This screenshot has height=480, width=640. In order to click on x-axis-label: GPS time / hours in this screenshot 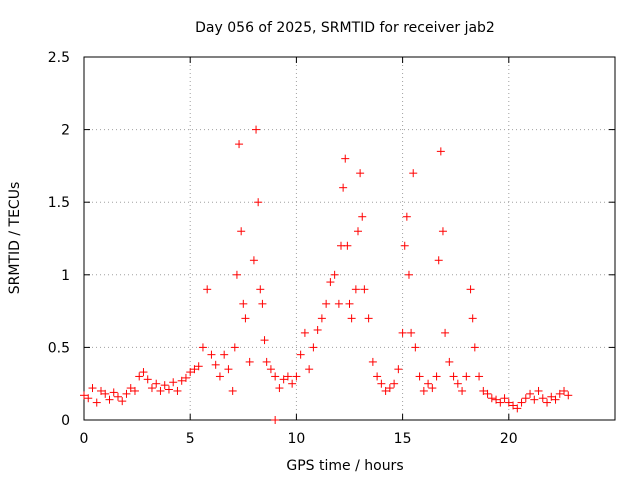, I will do `click(344, 466)`.